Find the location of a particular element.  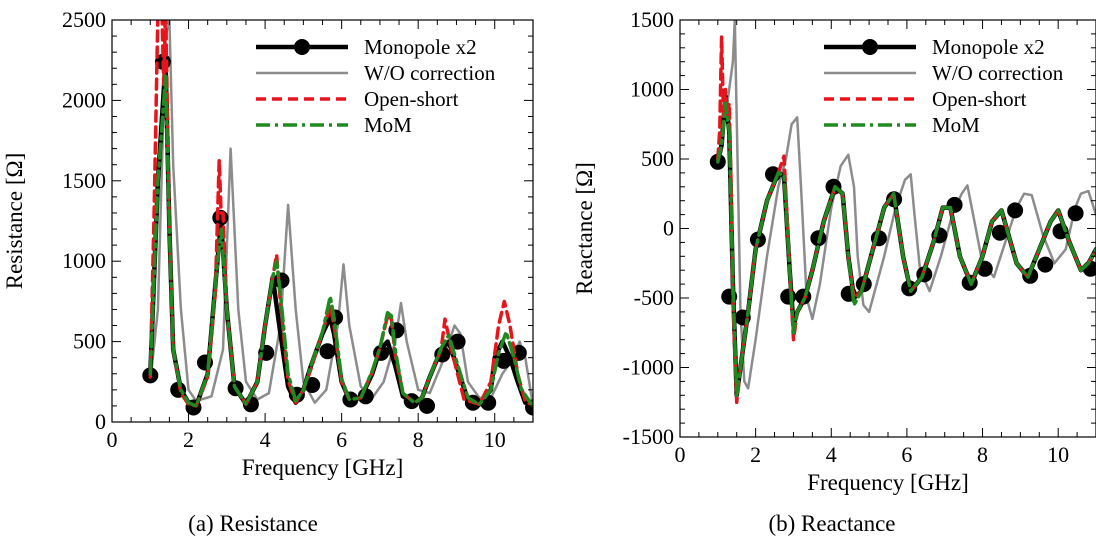

x-tick-label-resistance: 4 is located at coordinates (265, 439).